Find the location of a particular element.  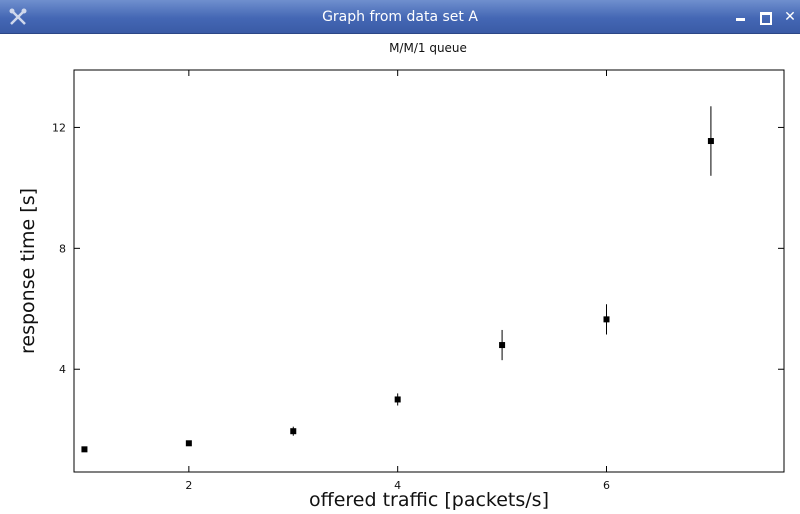

x-tick-label: 2 is located at coordinates (188, 485).